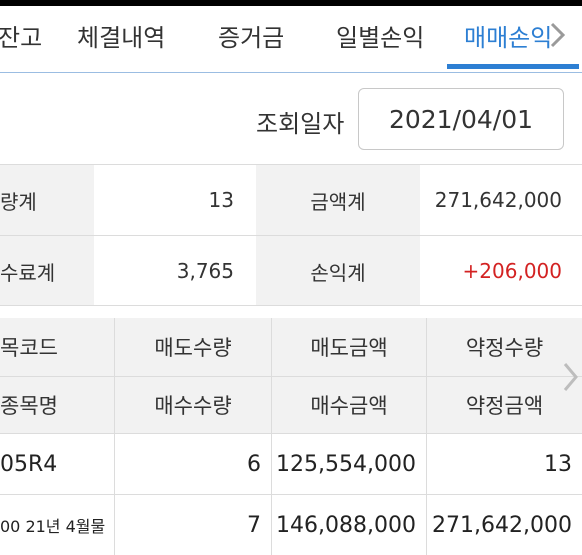 The height and width of the screenshot is (555, 582). What do you see at coordinates (193, 464) in the screenshot?
I see `cell-sell-qty: 6` at bounding box center [193, 464].